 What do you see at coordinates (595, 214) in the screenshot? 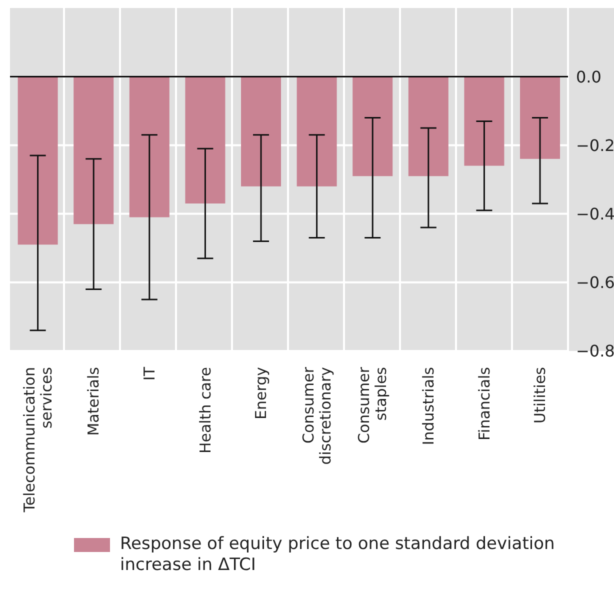
I see `y-tick-label: −0.4` at bounding box center [595, 214].